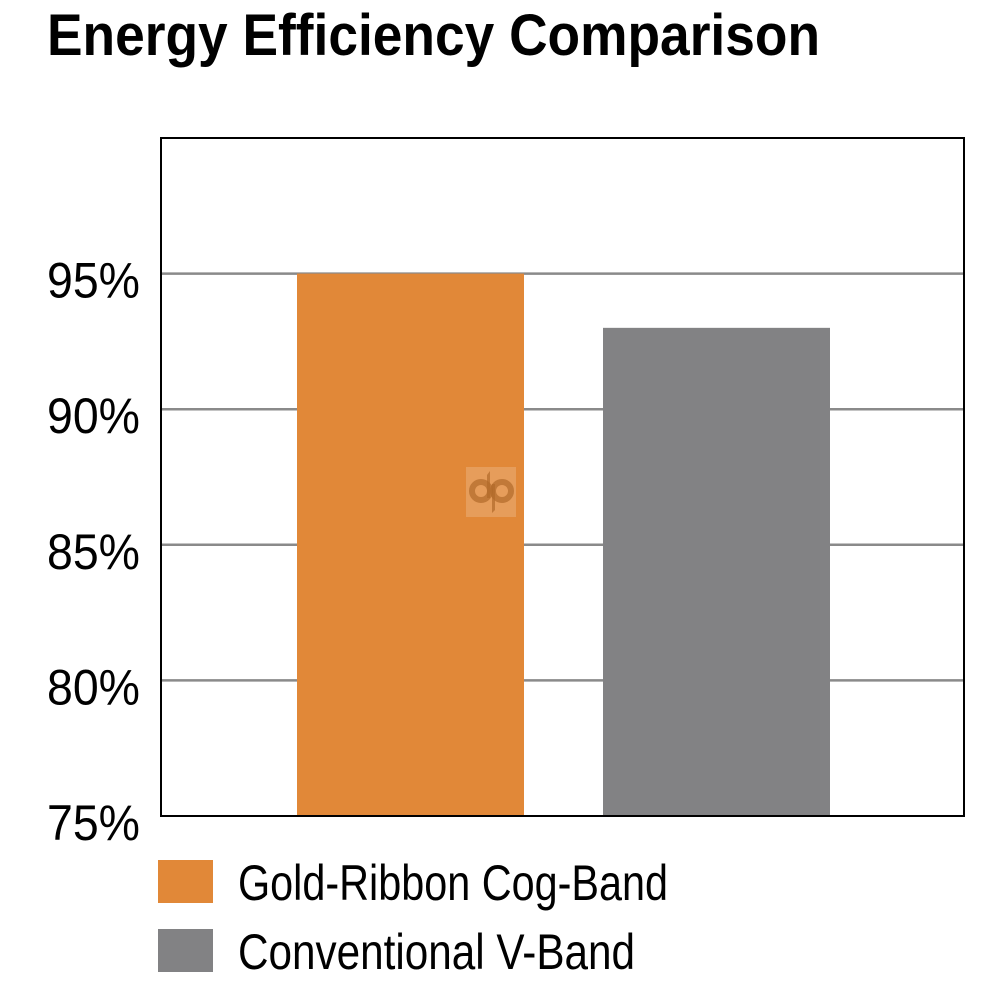  Describe the element at coordinates (436, 952) in the screenshot. I see `legend-label: Conventional V-Band` at that location.